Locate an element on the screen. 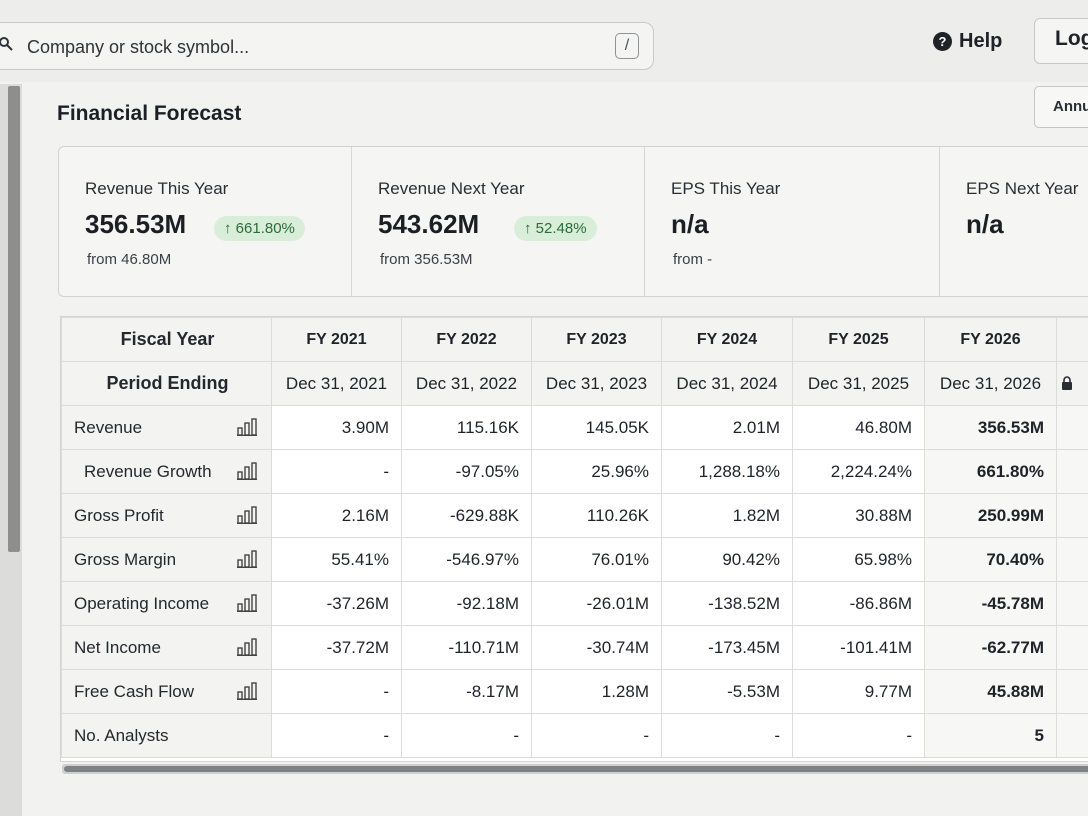  table-cell: -26.01M is located at coordinates (596, 603).